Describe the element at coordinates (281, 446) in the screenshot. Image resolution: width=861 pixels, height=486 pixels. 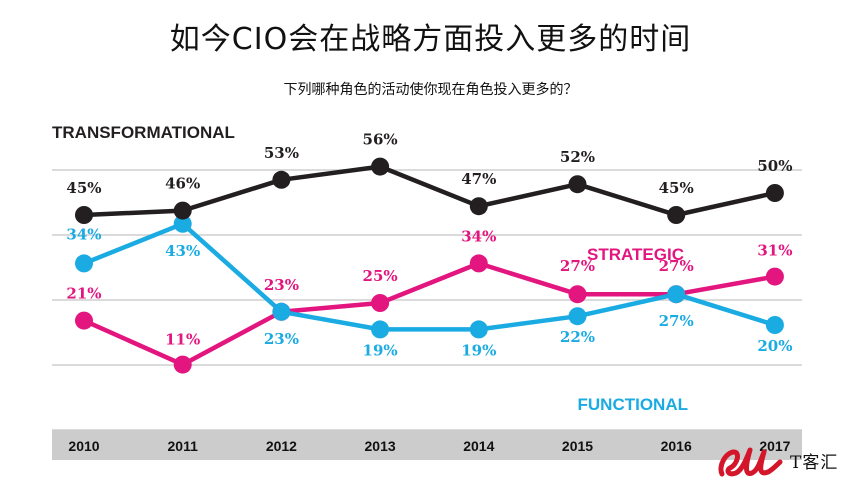
I see `x-tick-label: 2012` at that location.